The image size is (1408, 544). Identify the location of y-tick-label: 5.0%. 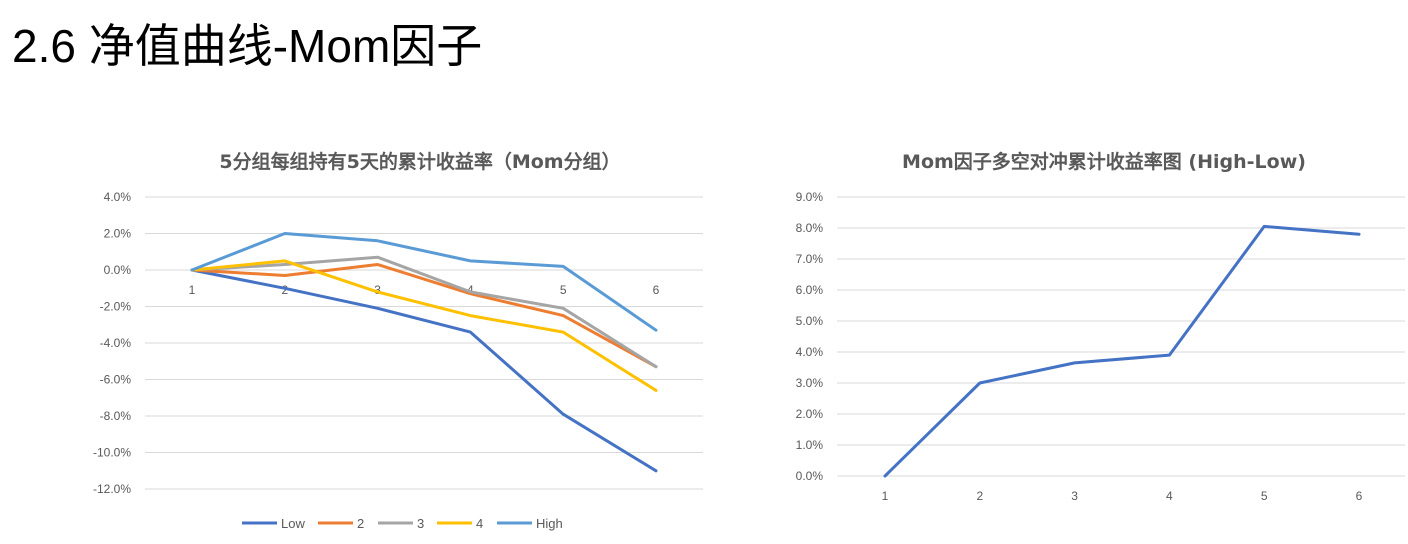
(810, 321).